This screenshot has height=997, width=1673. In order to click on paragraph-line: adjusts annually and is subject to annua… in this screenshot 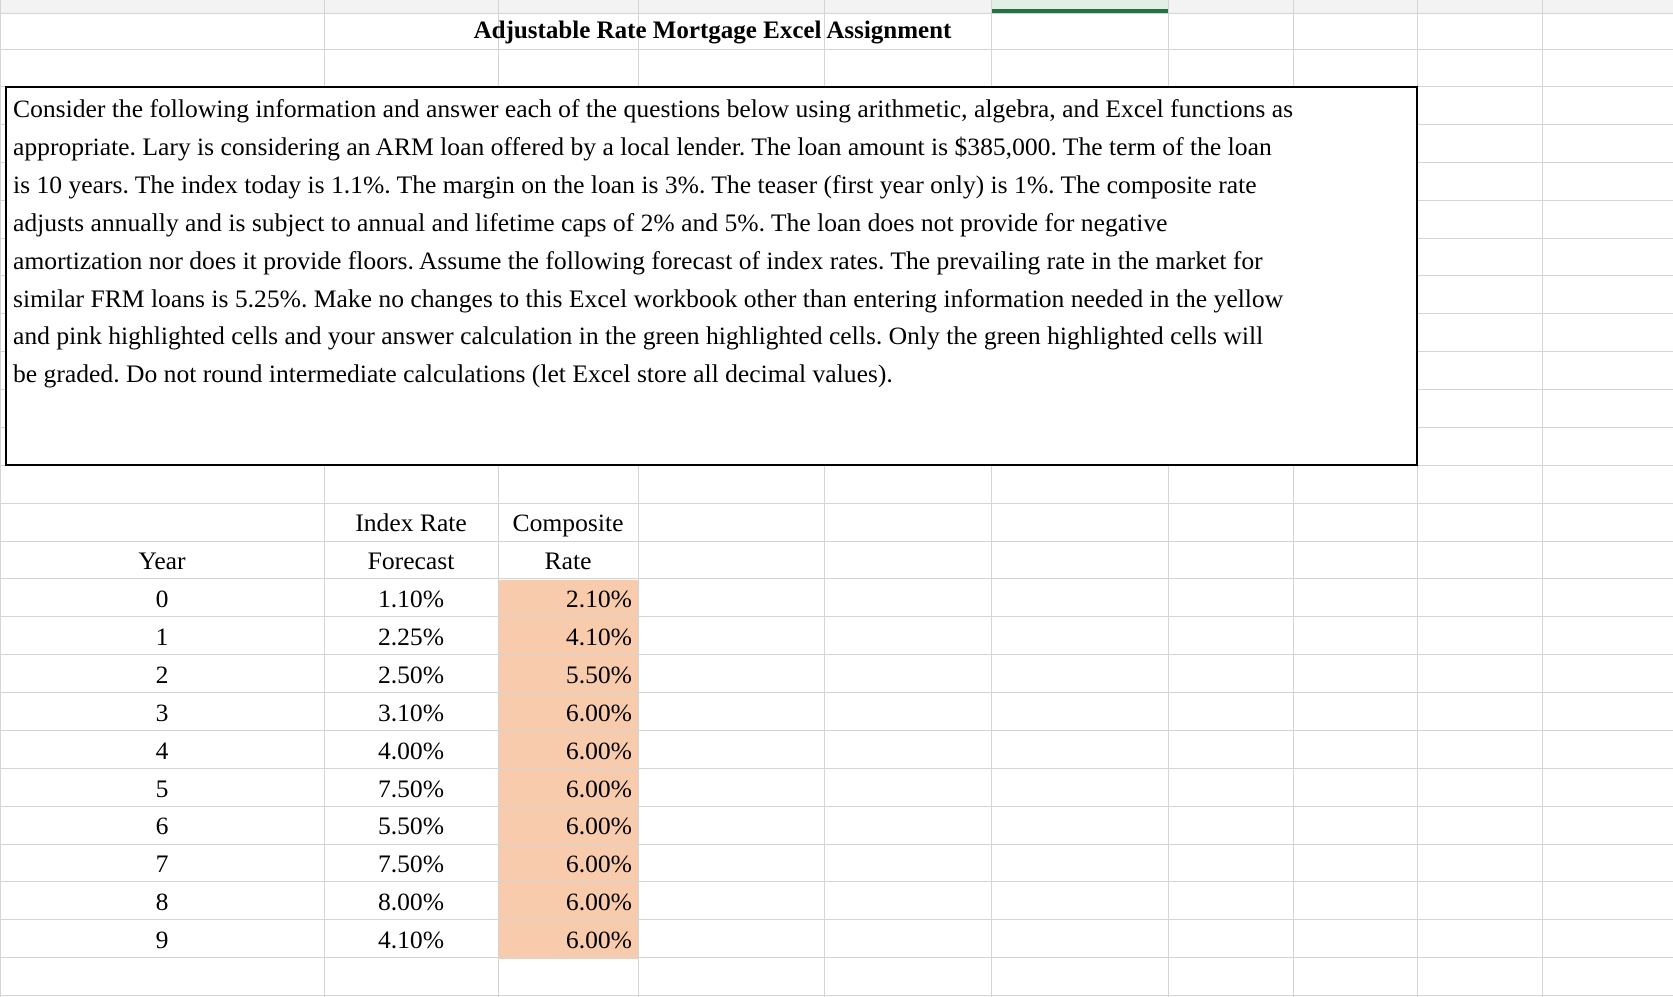, I will do `click(590, 222)`.